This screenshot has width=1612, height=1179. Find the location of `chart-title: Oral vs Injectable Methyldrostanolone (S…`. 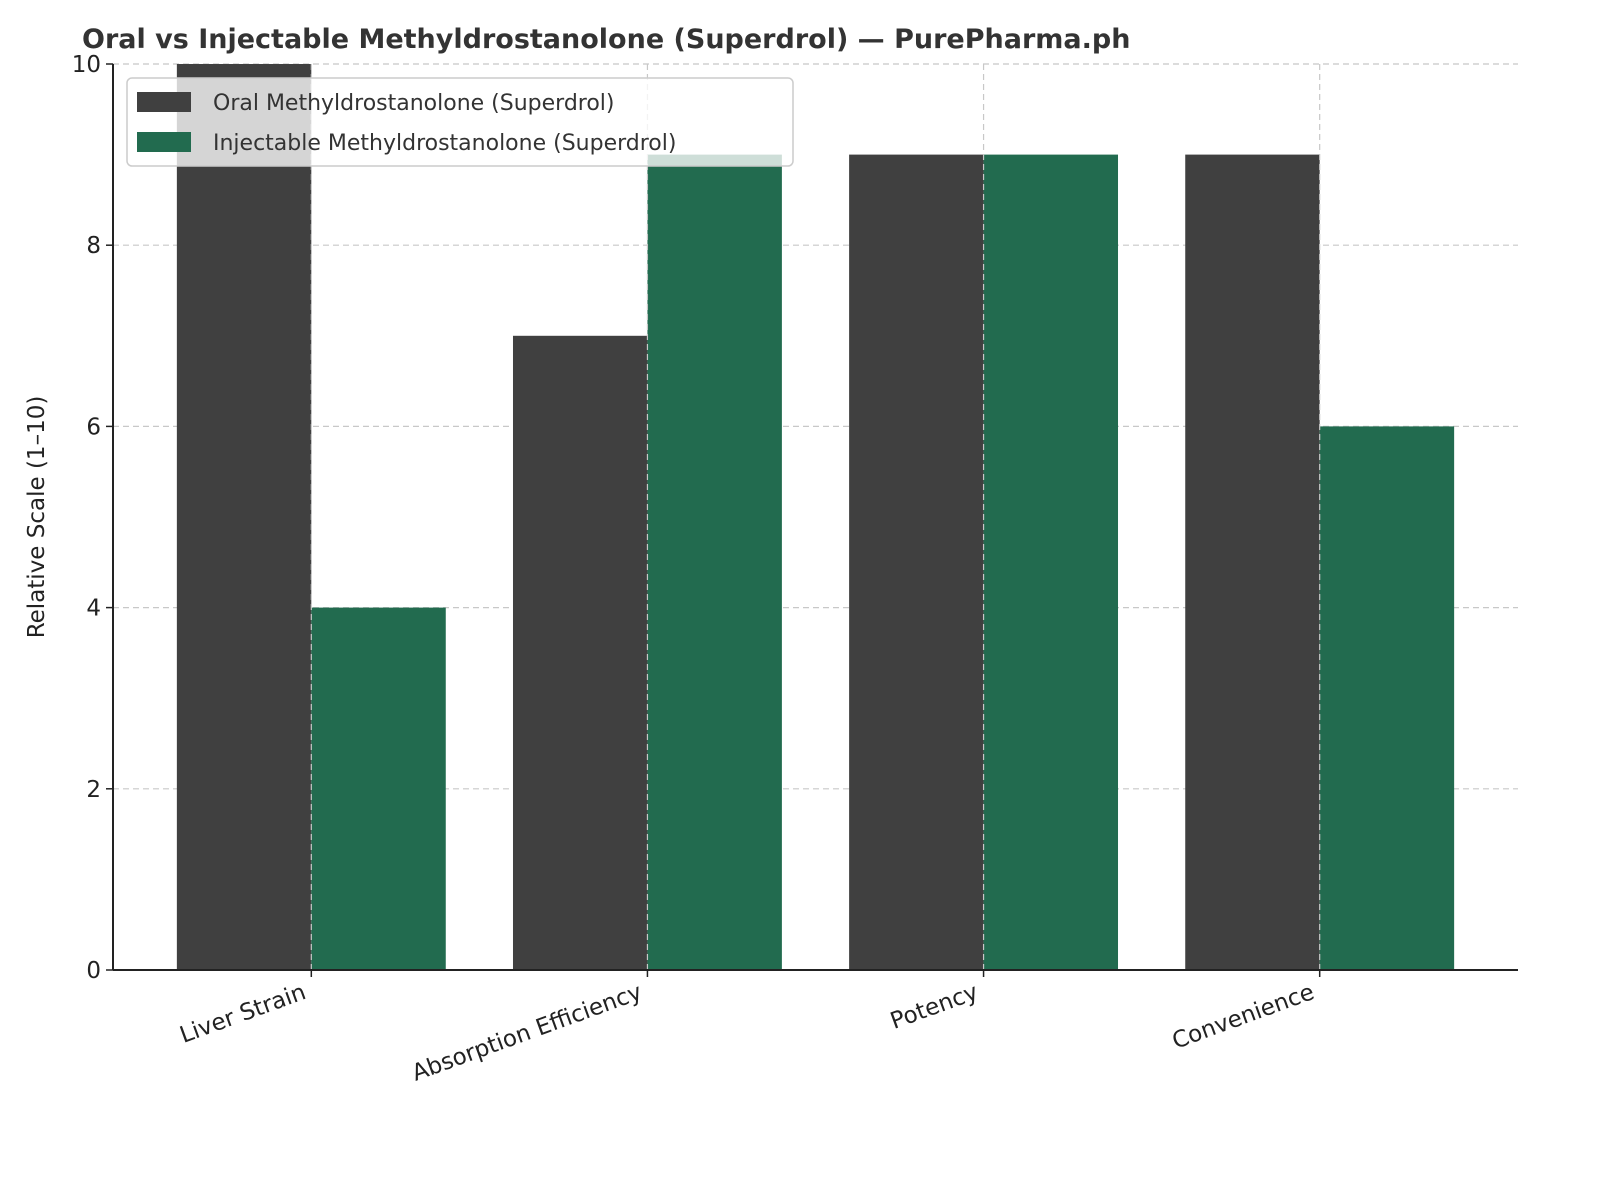

chart-title: Oral vs Injectable Methyldrostanolone (S… is located at coordinates (606, 39).